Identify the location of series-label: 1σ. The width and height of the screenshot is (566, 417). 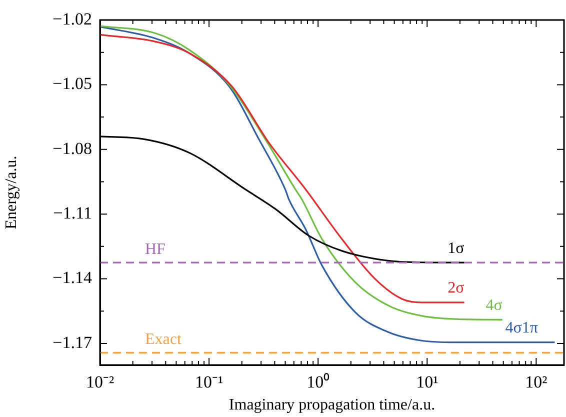
(456, 248).